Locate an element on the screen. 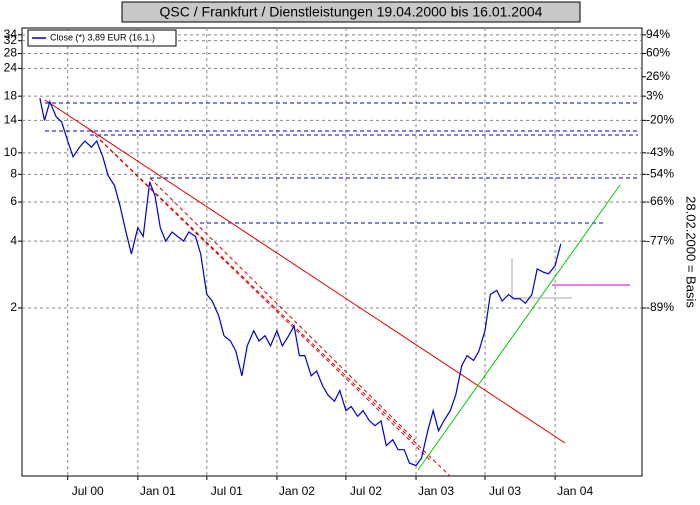  y2-tick-label: 60% is located at coordinates (658, 53).